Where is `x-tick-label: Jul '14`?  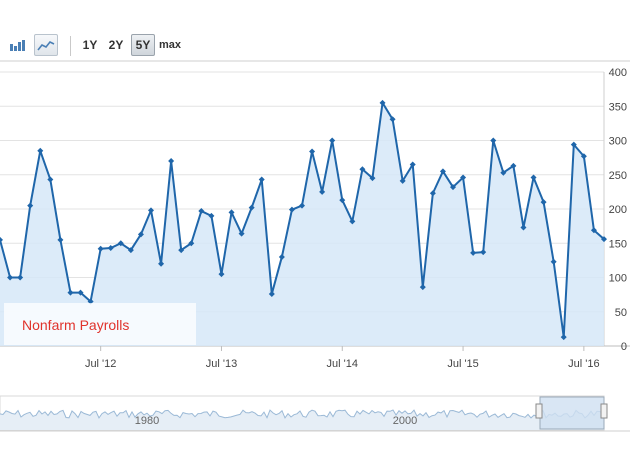
x-tick-label: Jul '14 is located at coordinates (342, 364).